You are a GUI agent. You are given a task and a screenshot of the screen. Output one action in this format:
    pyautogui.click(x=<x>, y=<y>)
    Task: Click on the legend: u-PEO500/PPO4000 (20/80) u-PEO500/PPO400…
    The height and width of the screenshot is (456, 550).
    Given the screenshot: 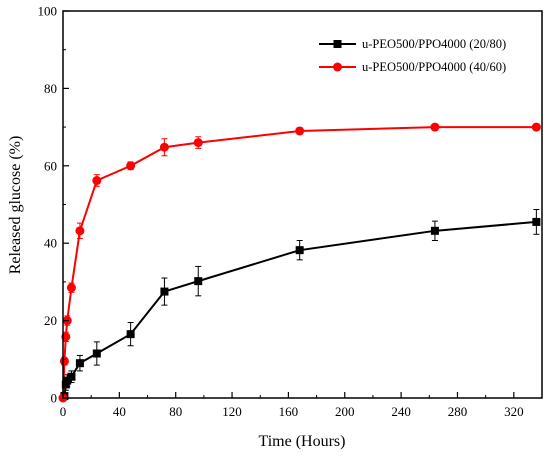 What is the action you would take?
    pyautogui.click(x=412, y=55)
    